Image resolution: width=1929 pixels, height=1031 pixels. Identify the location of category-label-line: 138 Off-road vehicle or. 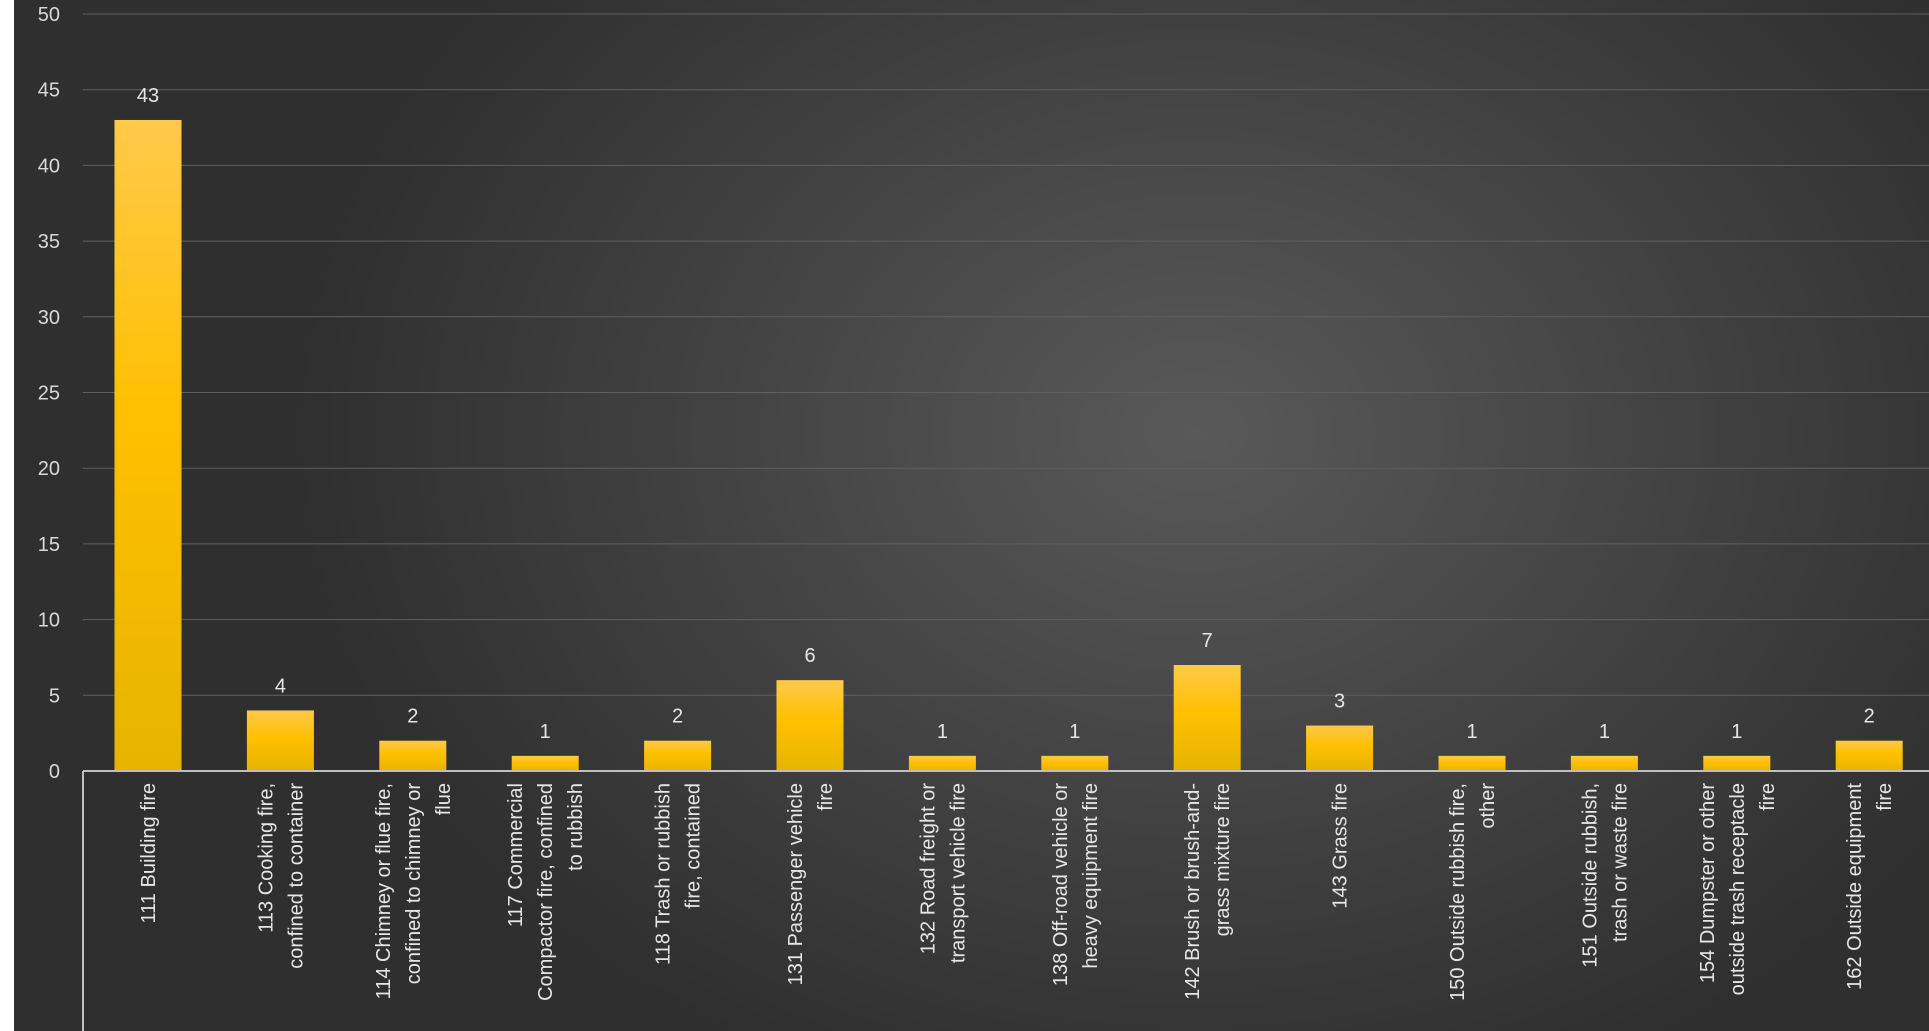
(1061, 884).